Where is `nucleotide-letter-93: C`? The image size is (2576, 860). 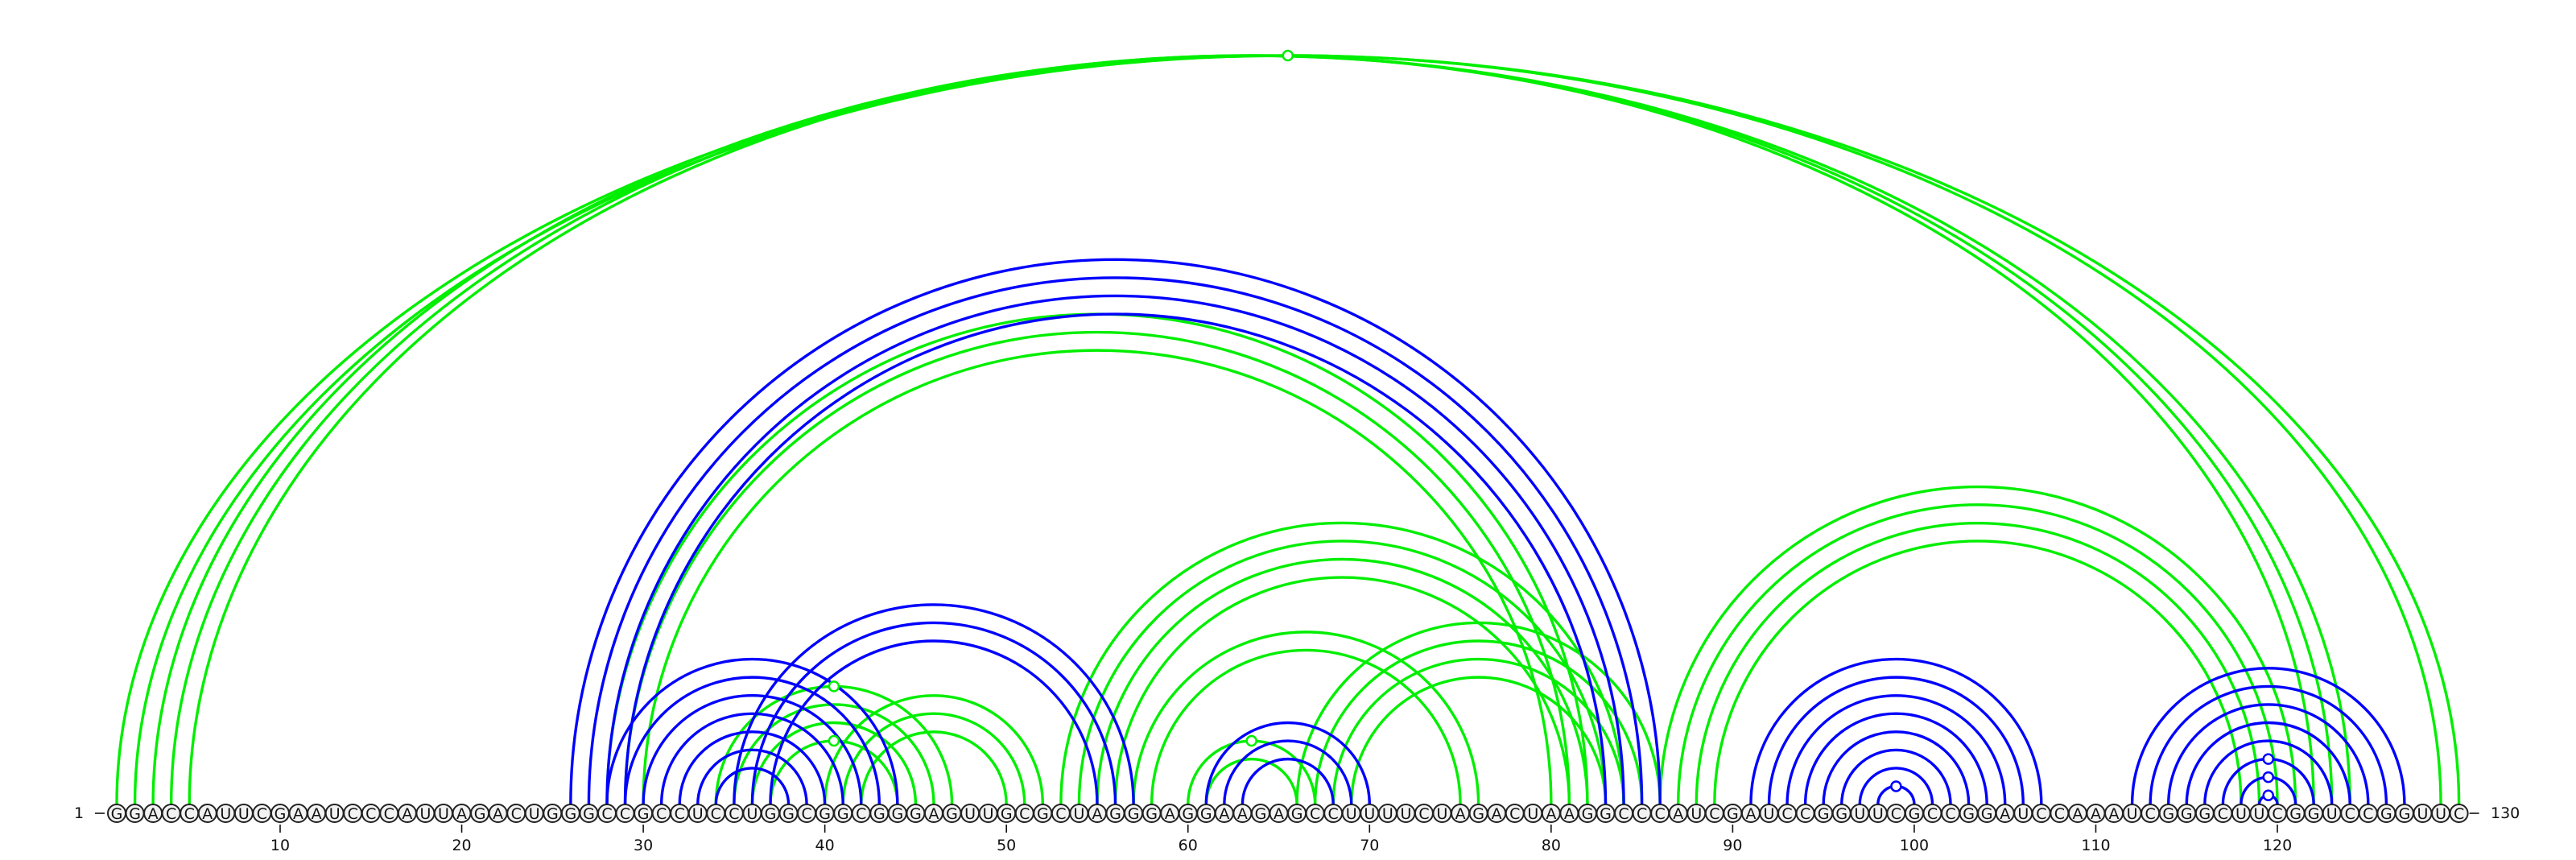 nucleotide-letter-93: C is located at coordinates (1786, 814).